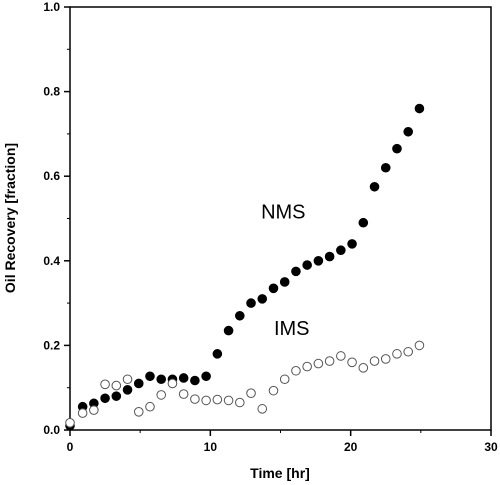 The image size is (500, 485). I want to click on annotation-ims: IMS, so click(292, 329).